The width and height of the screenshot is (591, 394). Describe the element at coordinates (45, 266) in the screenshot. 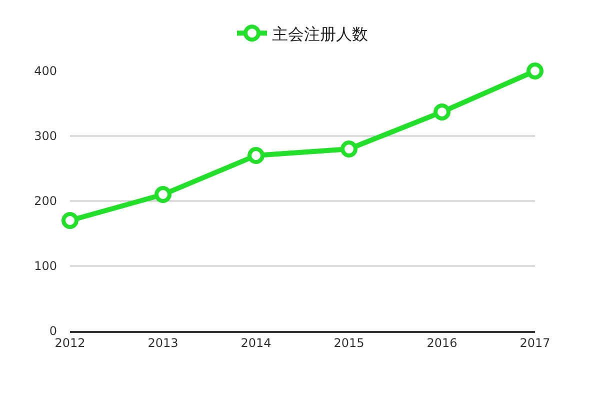

I see `y-tick-label: 100` at that location.